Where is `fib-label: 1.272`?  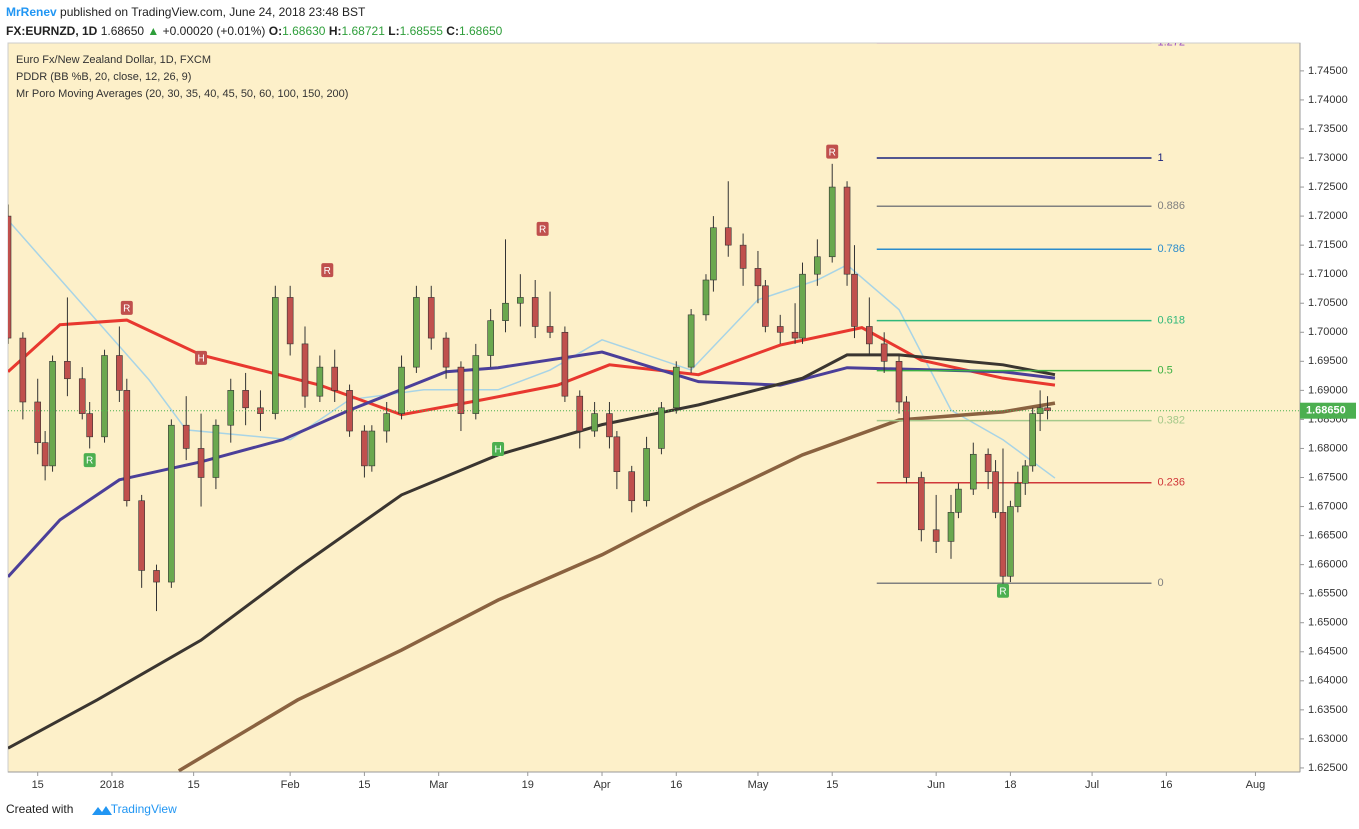
fib-label: 1.272 is located at coordinates (1171, 42).